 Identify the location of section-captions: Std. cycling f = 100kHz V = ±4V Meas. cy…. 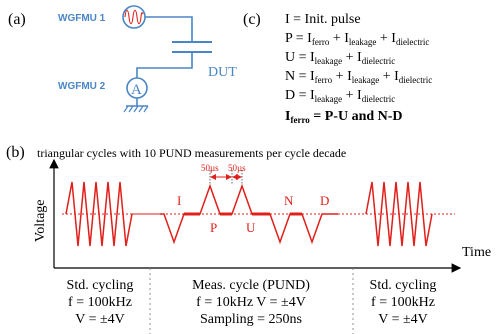
(252, 302).